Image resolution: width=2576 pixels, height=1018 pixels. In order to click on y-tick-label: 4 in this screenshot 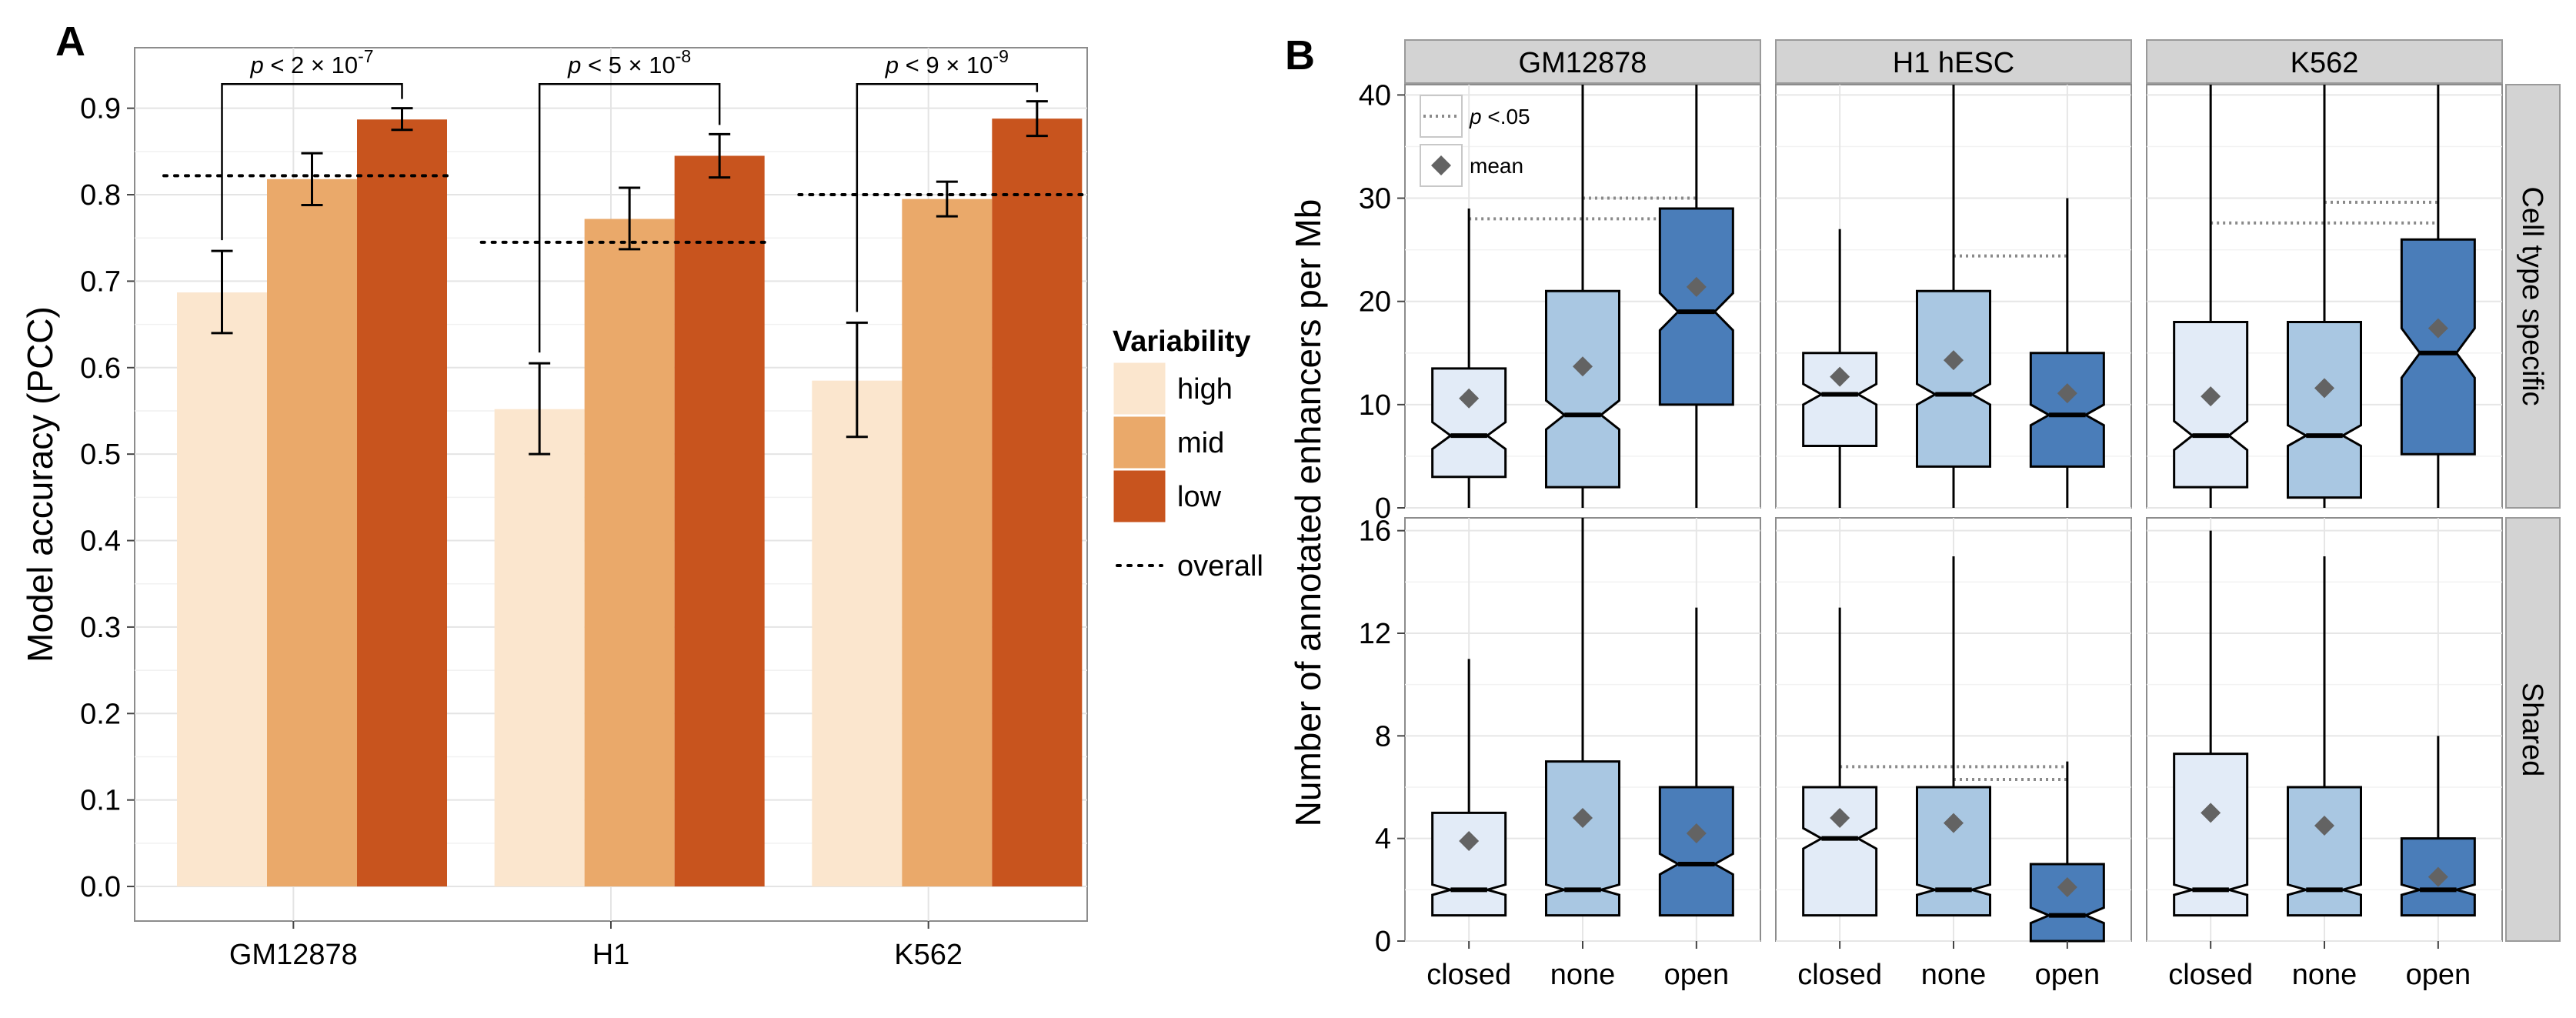, I will do `click(1383, 839)`.